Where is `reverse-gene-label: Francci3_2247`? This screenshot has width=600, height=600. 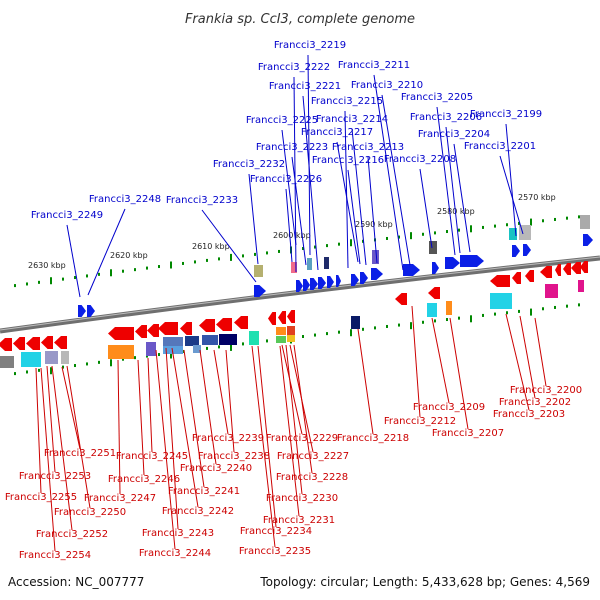
reverse-gene-label: Francci3_2247 is located at coordinates (120, 498).